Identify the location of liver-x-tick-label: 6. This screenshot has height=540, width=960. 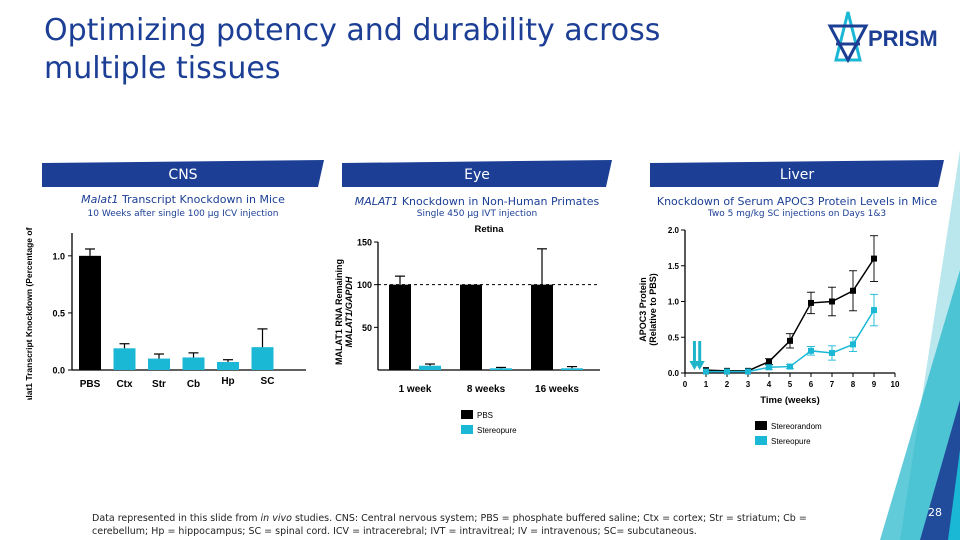
(811, 384).